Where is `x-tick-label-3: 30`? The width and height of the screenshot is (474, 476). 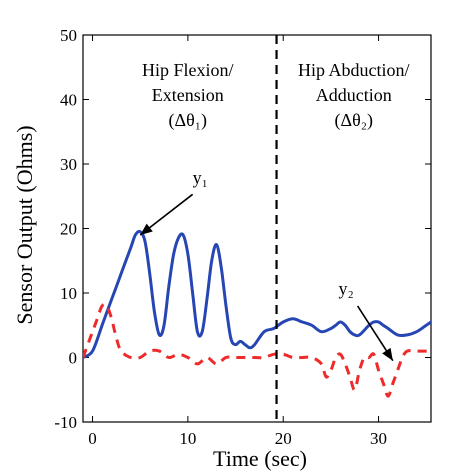 x-tick-label-3: 30 is located at coordinates (378, 438).